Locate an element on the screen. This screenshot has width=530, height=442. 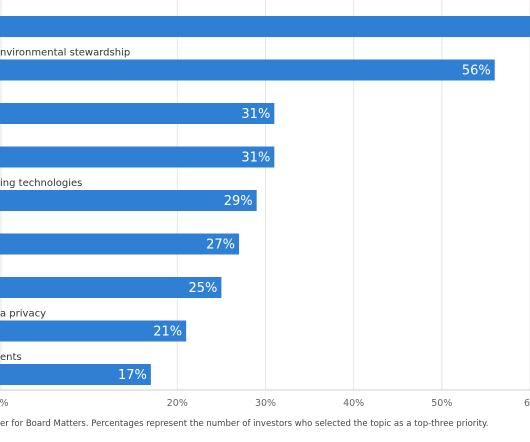
category-label: ing technologies is located at coordinates (41, 183).